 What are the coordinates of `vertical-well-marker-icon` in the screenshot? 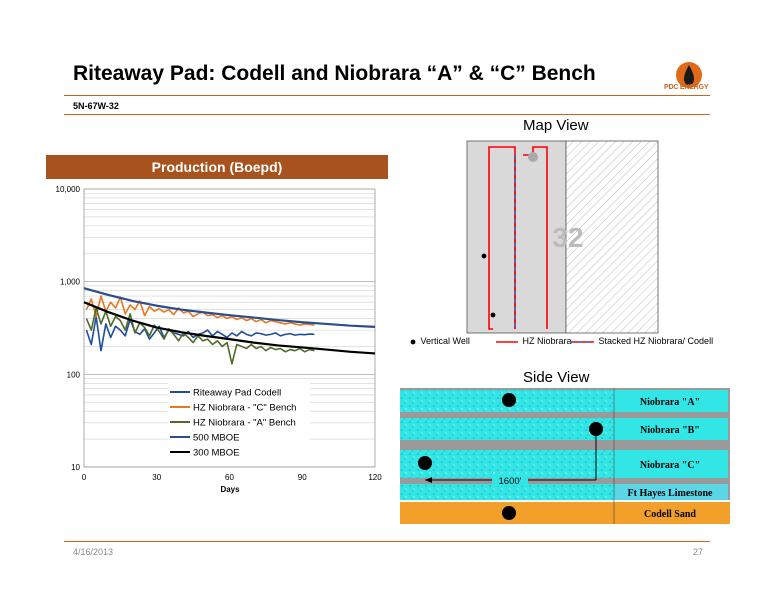 It's located at (413, 342).